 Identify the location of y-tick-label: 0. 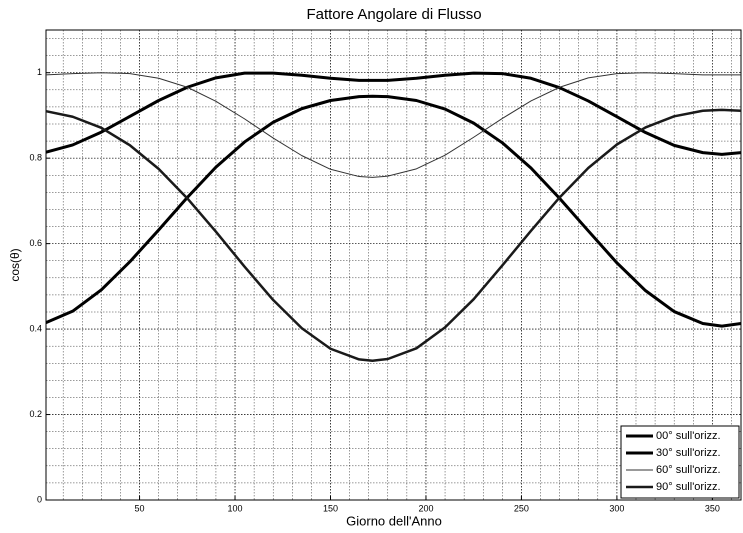
(39, 499).